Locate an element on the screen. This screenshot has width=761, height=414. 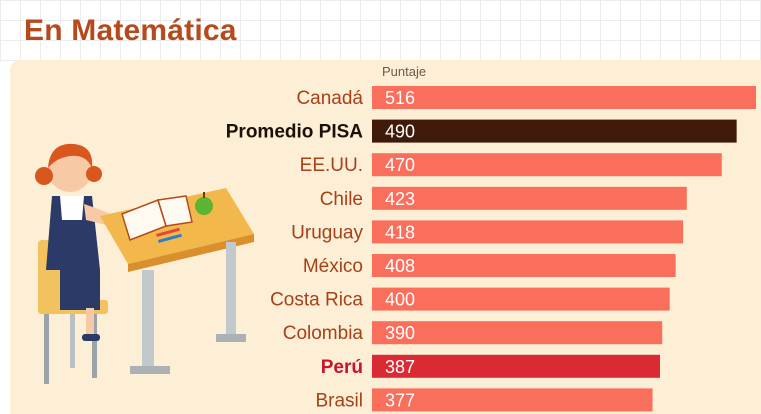
bar-ee-uu- is located at coordinates (547, 165).